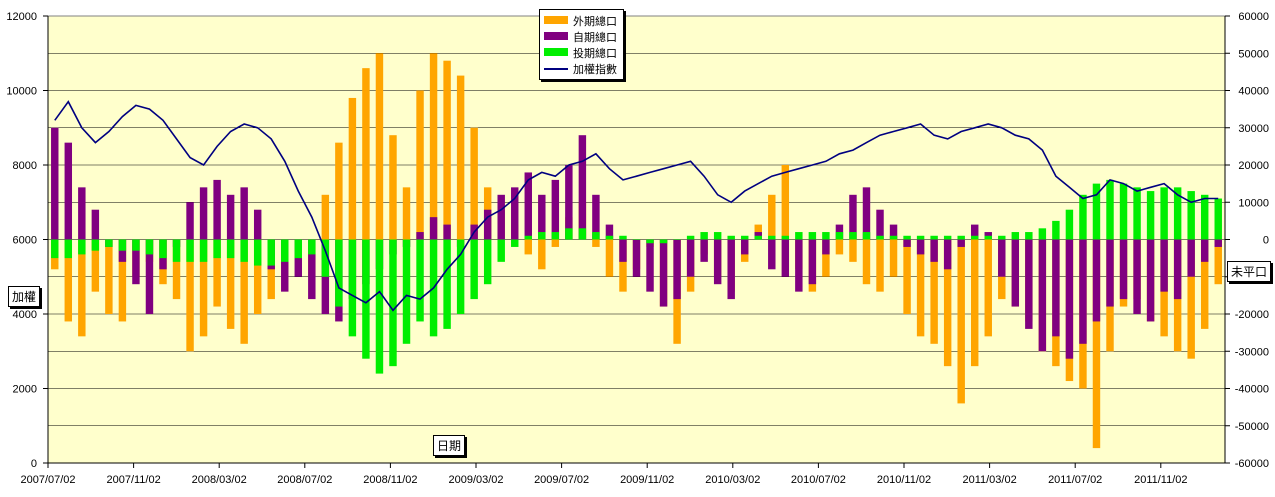  I want to click on y-left-tick-label: 4000, so click(25, 315).